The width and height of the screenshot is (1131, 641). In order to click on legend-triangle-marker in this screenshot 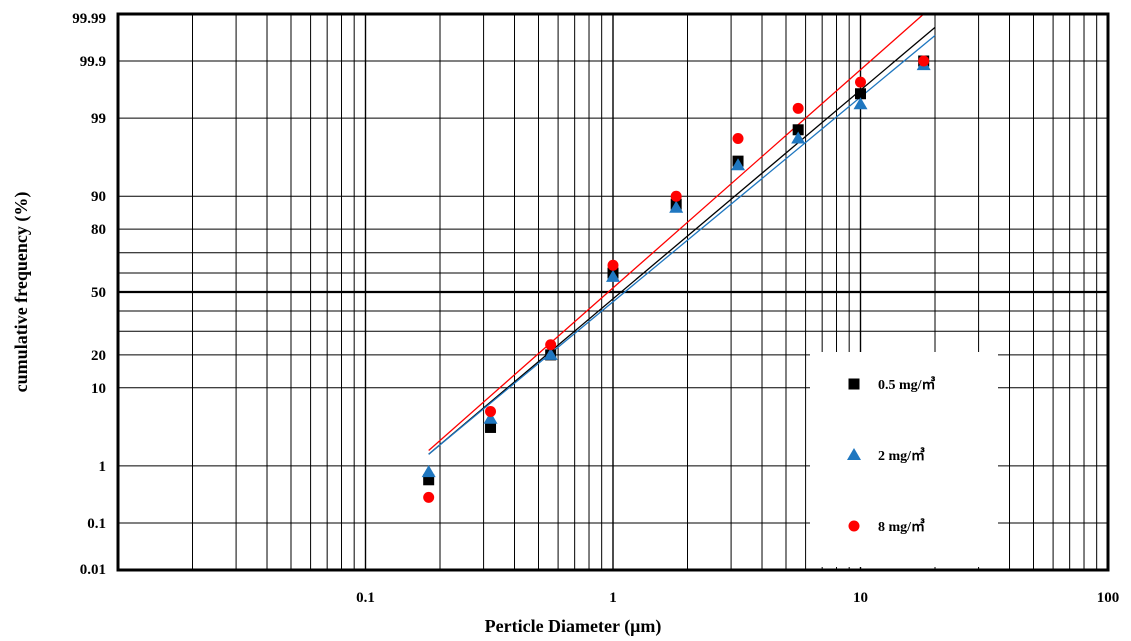, I will do `click(854, 454)`.